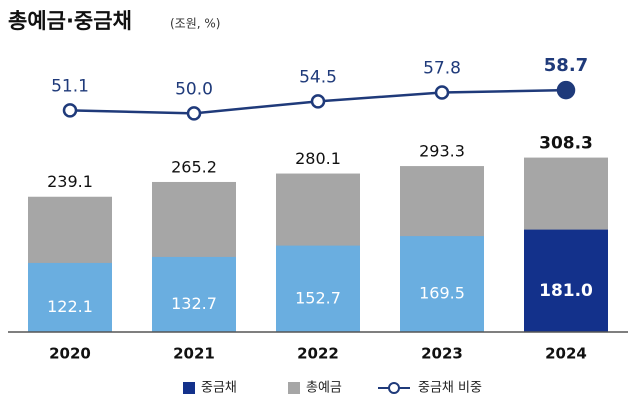 Image resolution: width=640 pixels, height=411 pixels. I want to click on line-label: 58.7, so click(566, 65).